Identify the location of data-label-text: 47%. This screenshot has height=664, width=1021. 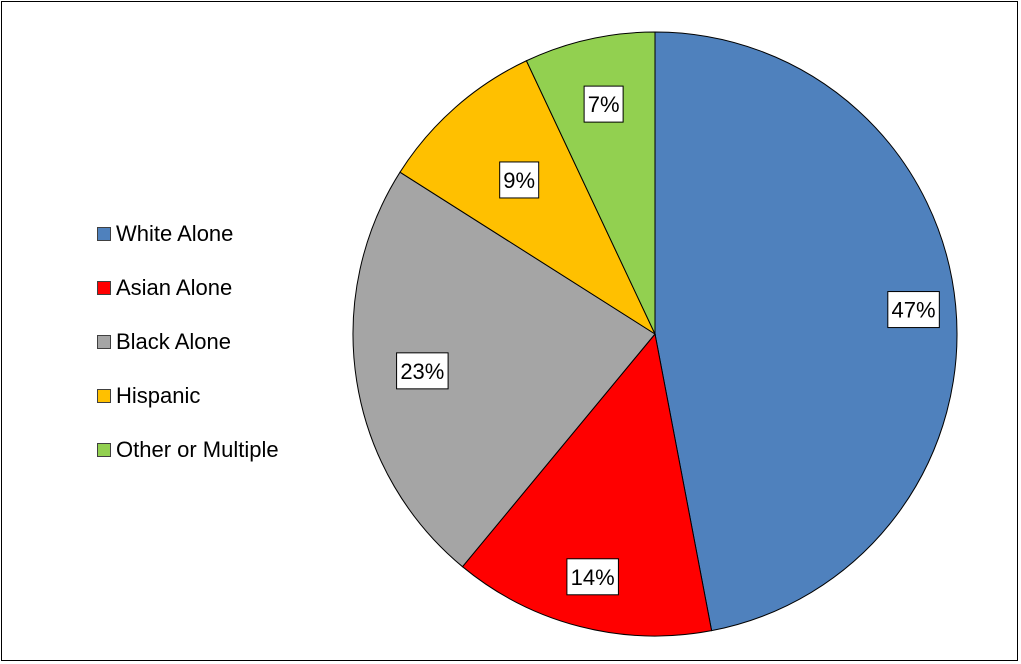
(914, 310).